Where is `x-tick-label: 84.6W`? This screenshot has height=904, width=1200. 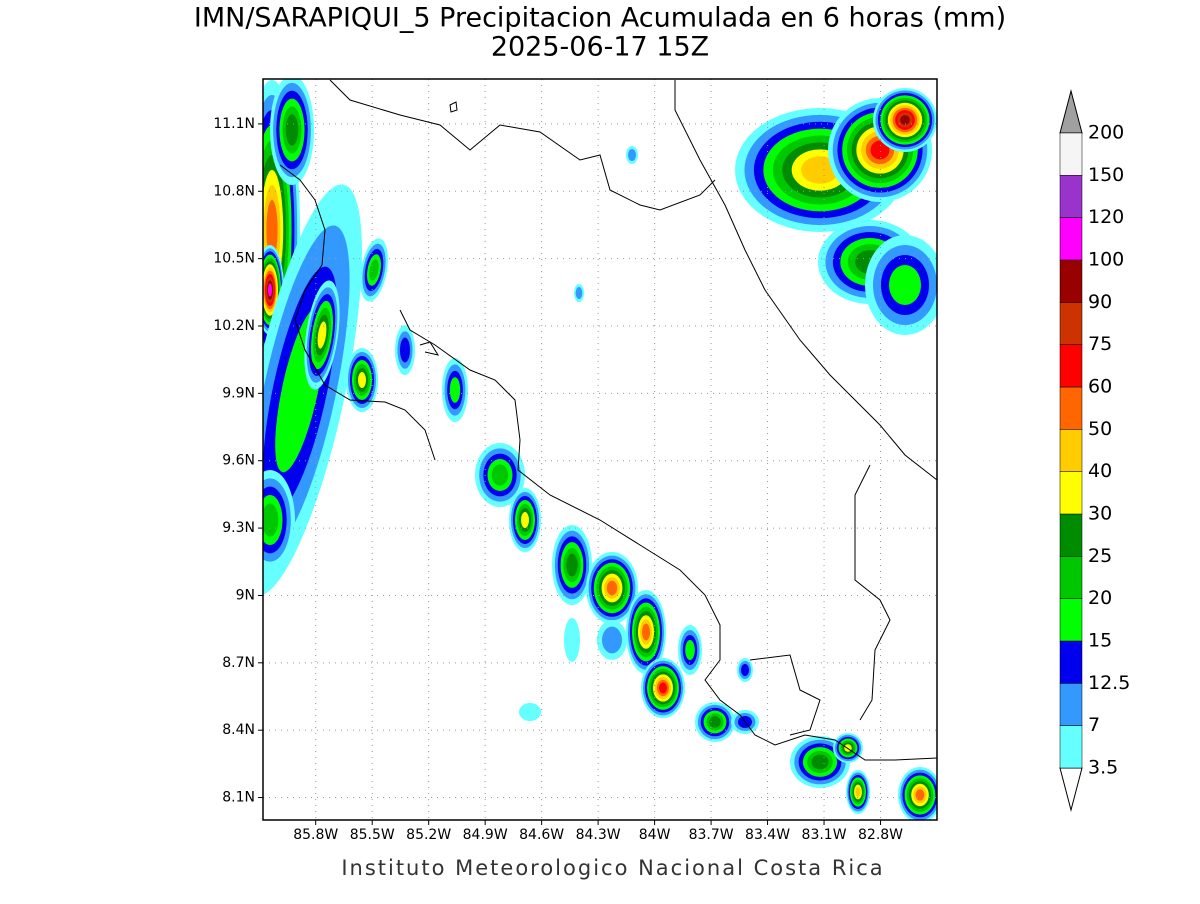 x-tick-label: 84.6W is located at coordinates (541, 835).